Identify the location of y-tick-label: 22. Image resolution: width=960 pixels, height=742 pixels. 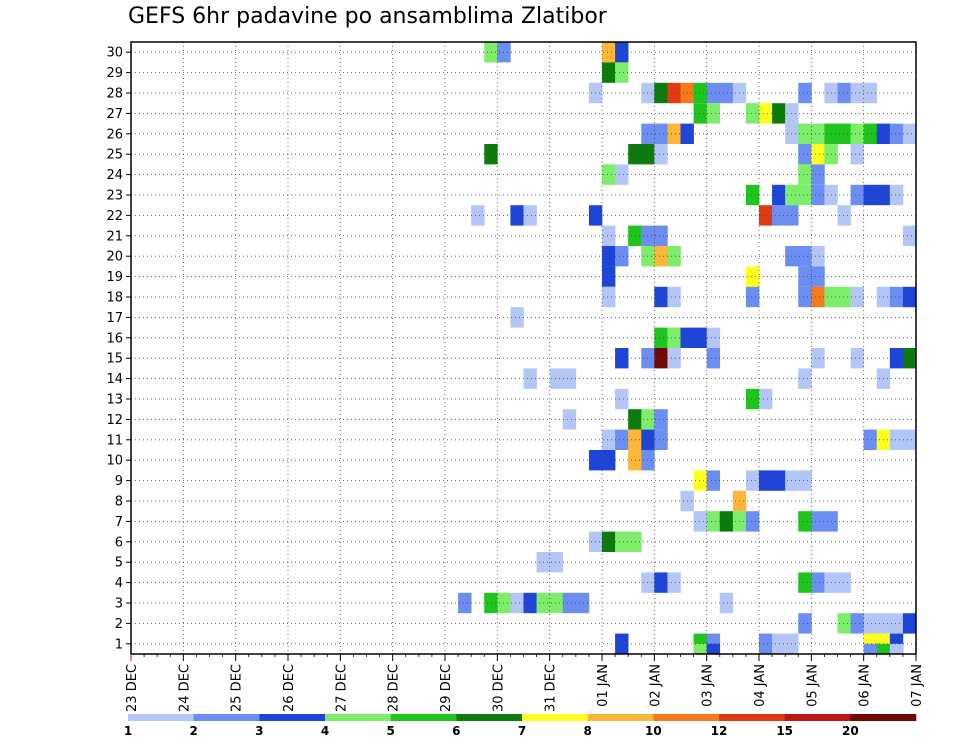
(114, 216).